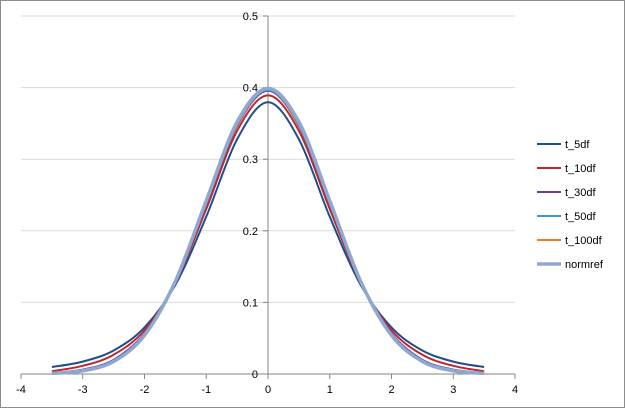 Image resolution: width=625 pixels, height=408 pixels. Describe the element at coordinates (255, 375) in the screenshot. I see `y-tick-label: 0` at that location.